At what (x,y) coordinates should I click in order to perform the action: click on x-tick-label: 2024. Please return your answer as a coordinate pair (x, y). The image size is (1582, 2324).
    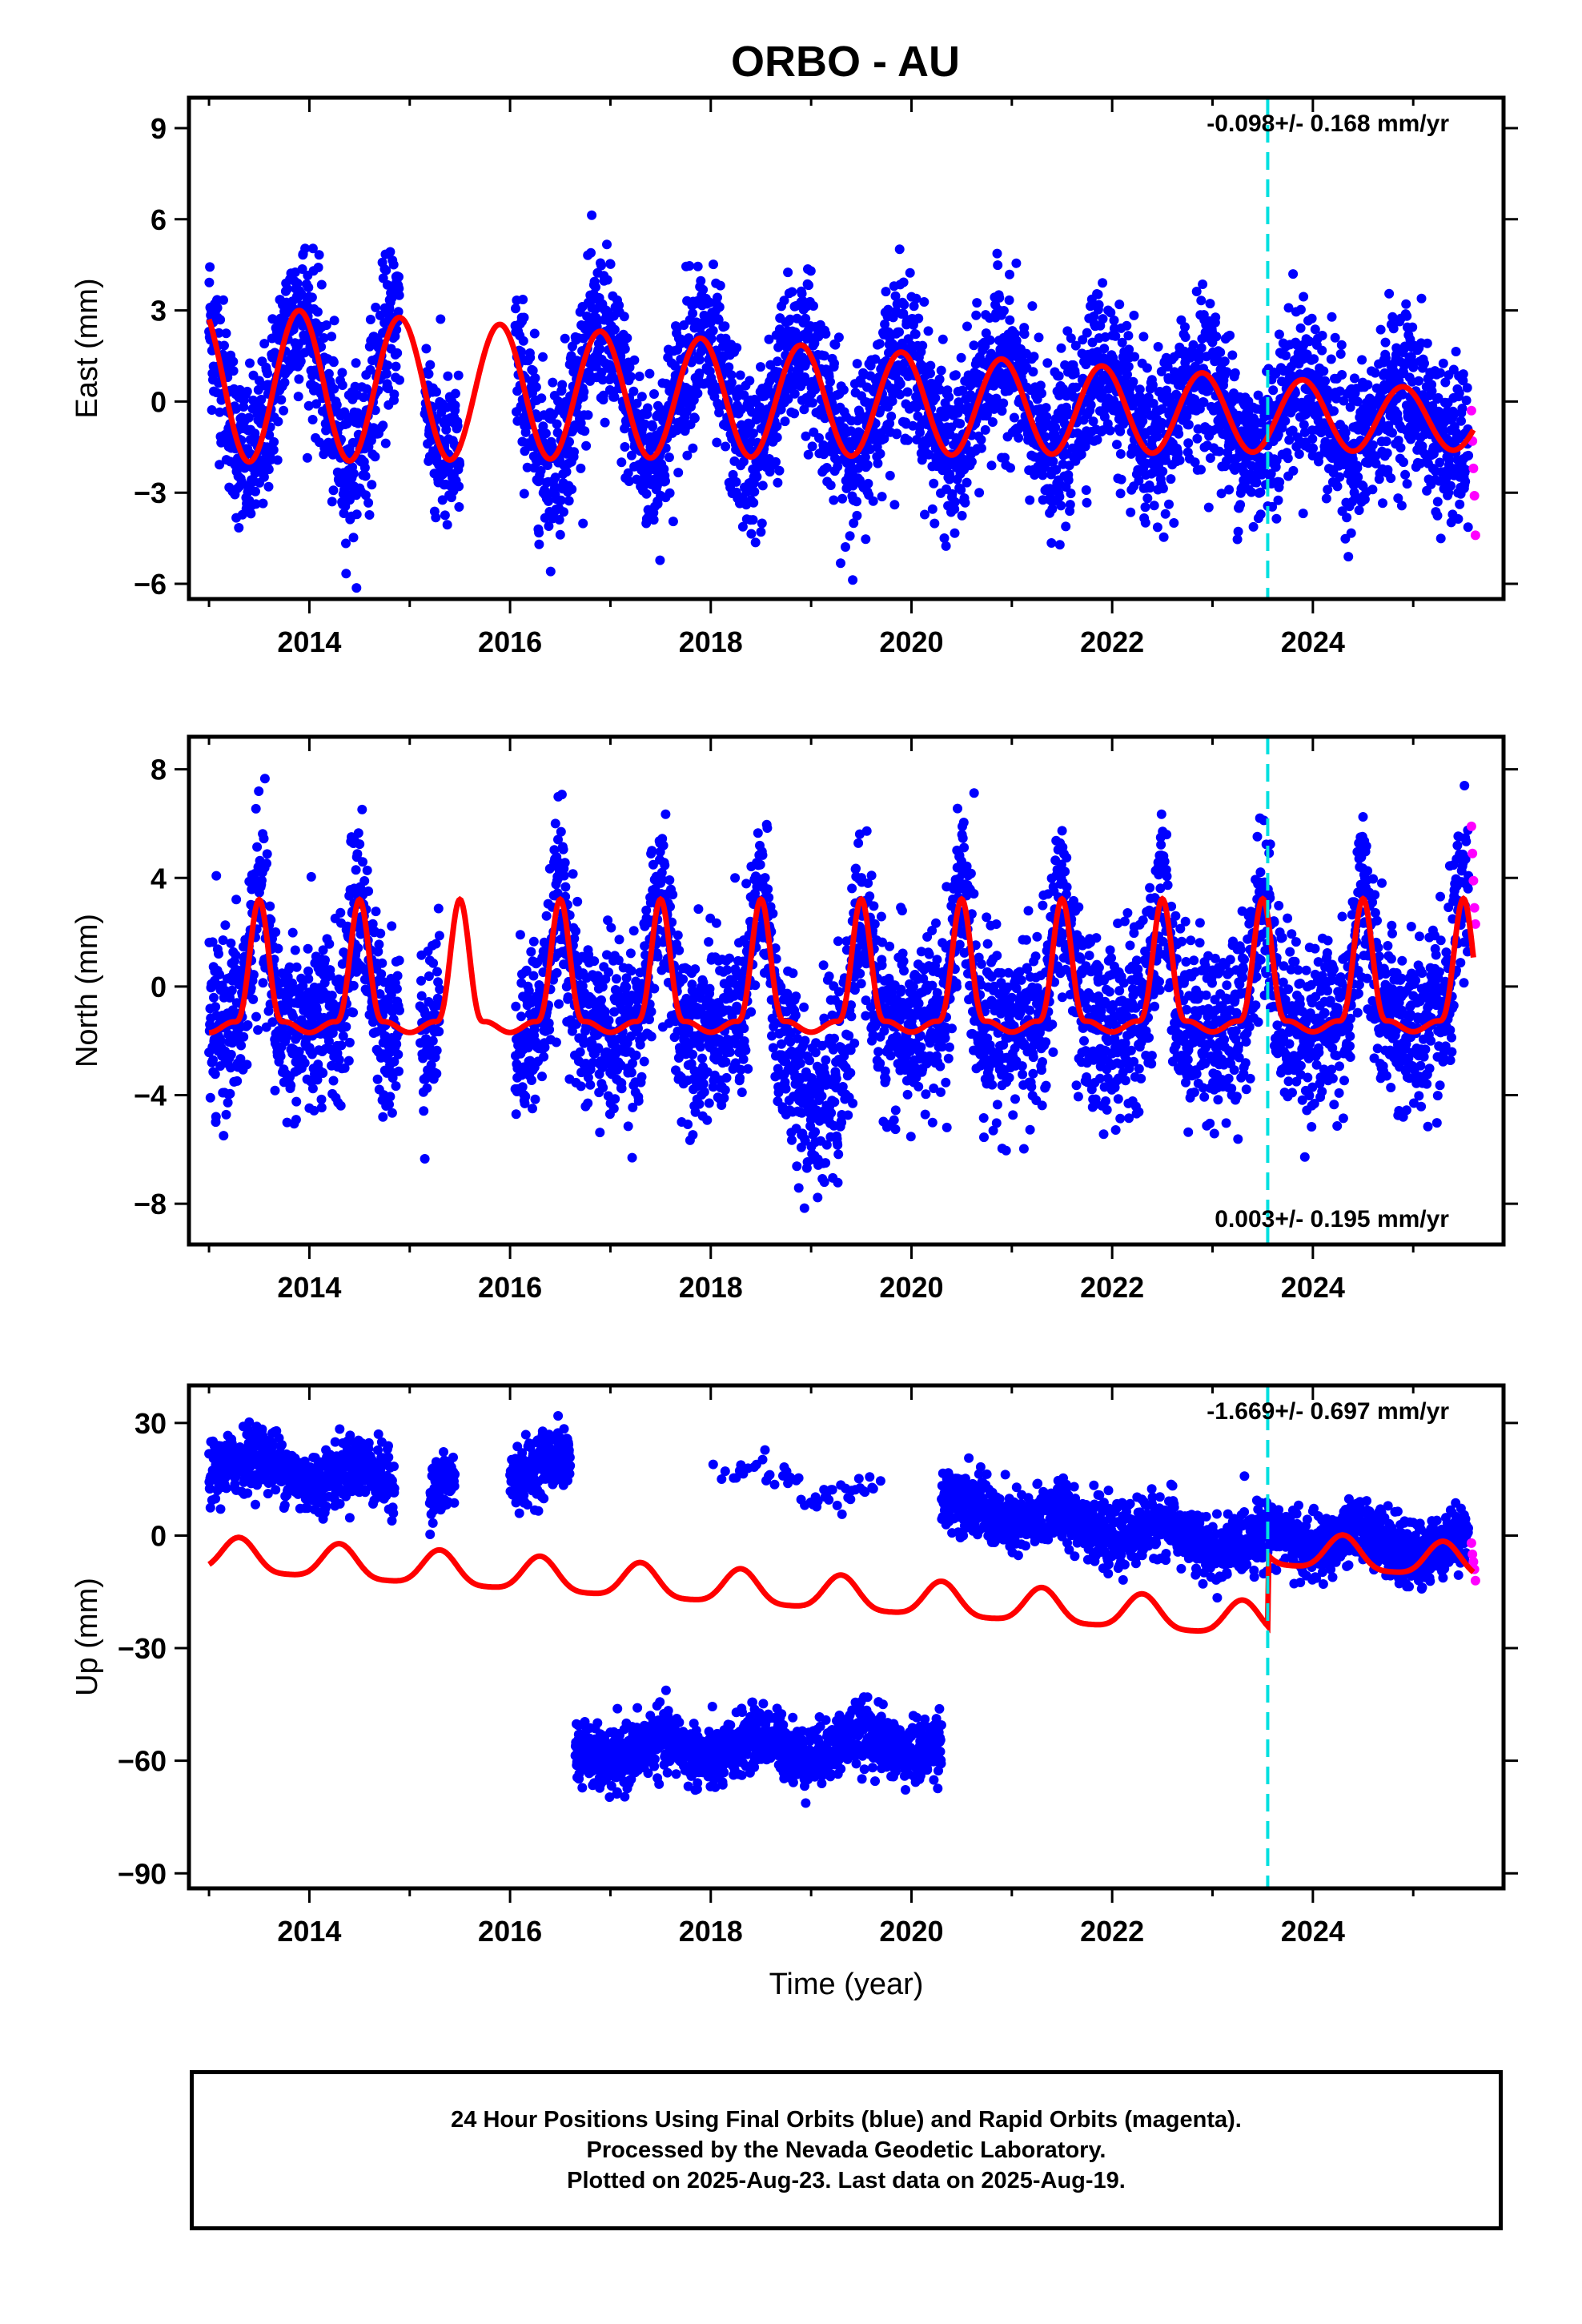
    Looking at the image, I should click on (1313, 641).